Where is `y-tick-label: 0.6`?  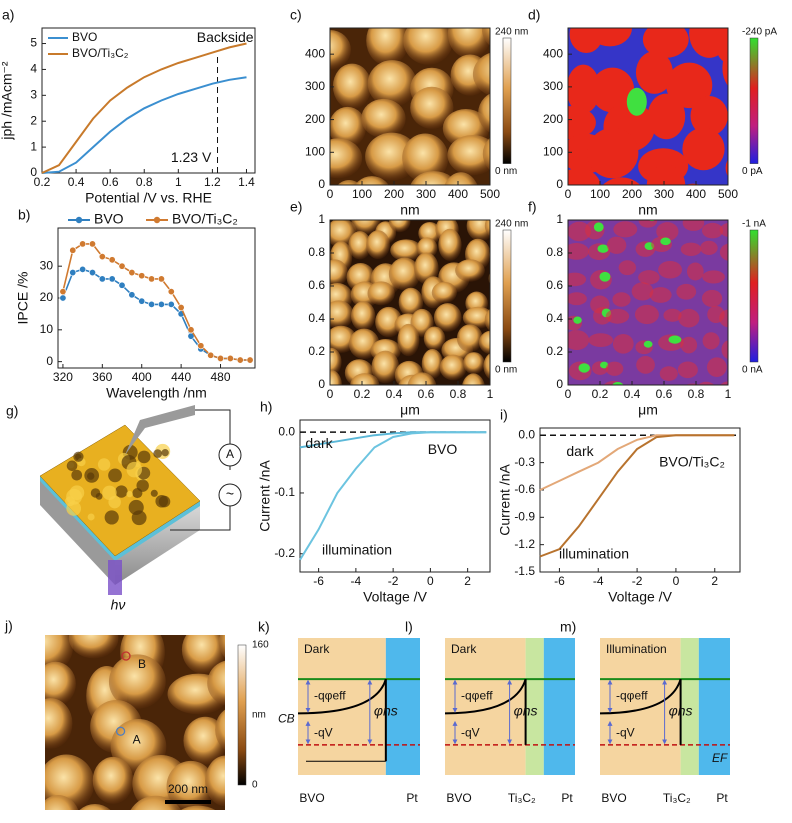
y-tick-label: 0.6 is located at coordinates (554, 285).